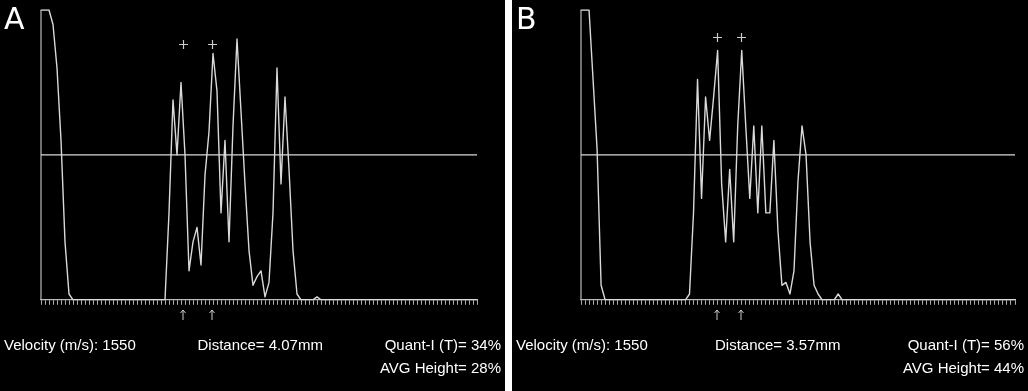  What do you see at coordinates (14, 18) in the screenshot?
I see `chart-title: A` at bounding box center [14, 18].